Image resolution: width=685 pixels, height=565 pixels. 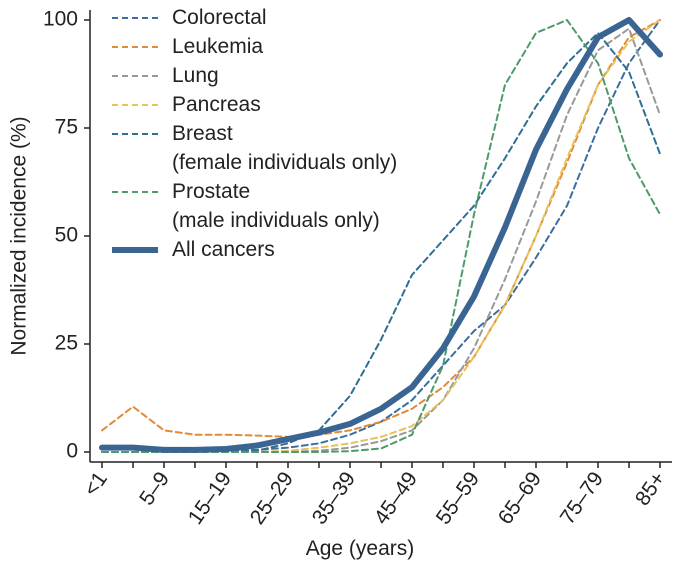 What do you see at coordinates (360, 548) in the screenshot?
I see `x-axis-label: Age (years)` at bounding box center [360, 548].